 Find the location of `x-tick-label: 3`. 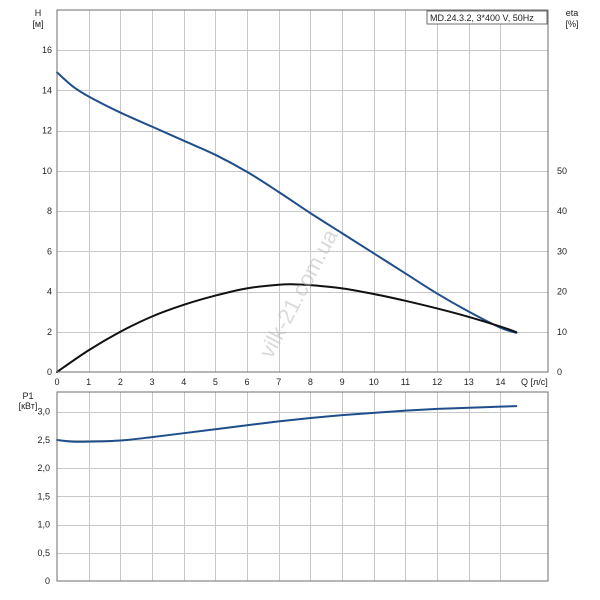

x-tick-label: 3 is located at coordinates (152, 382).